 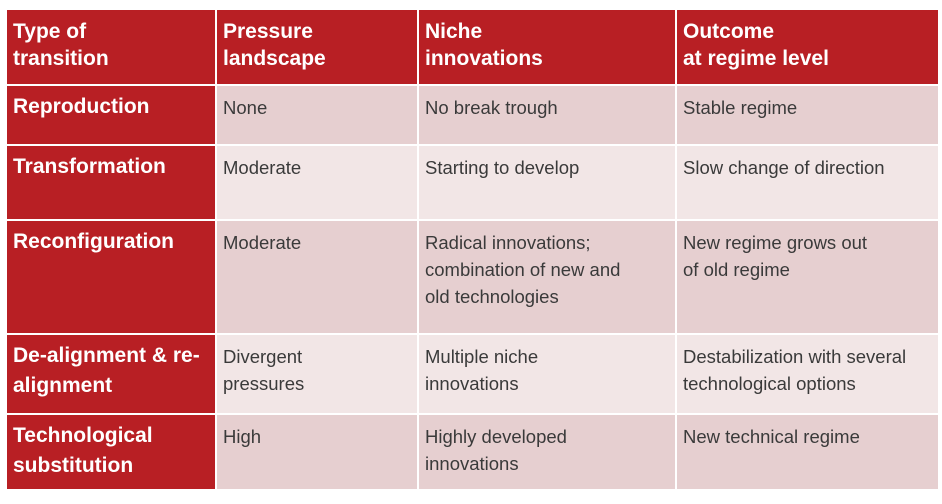 I want to click on pressure-cell: Divergent pressures, so click(x=317, y=374).